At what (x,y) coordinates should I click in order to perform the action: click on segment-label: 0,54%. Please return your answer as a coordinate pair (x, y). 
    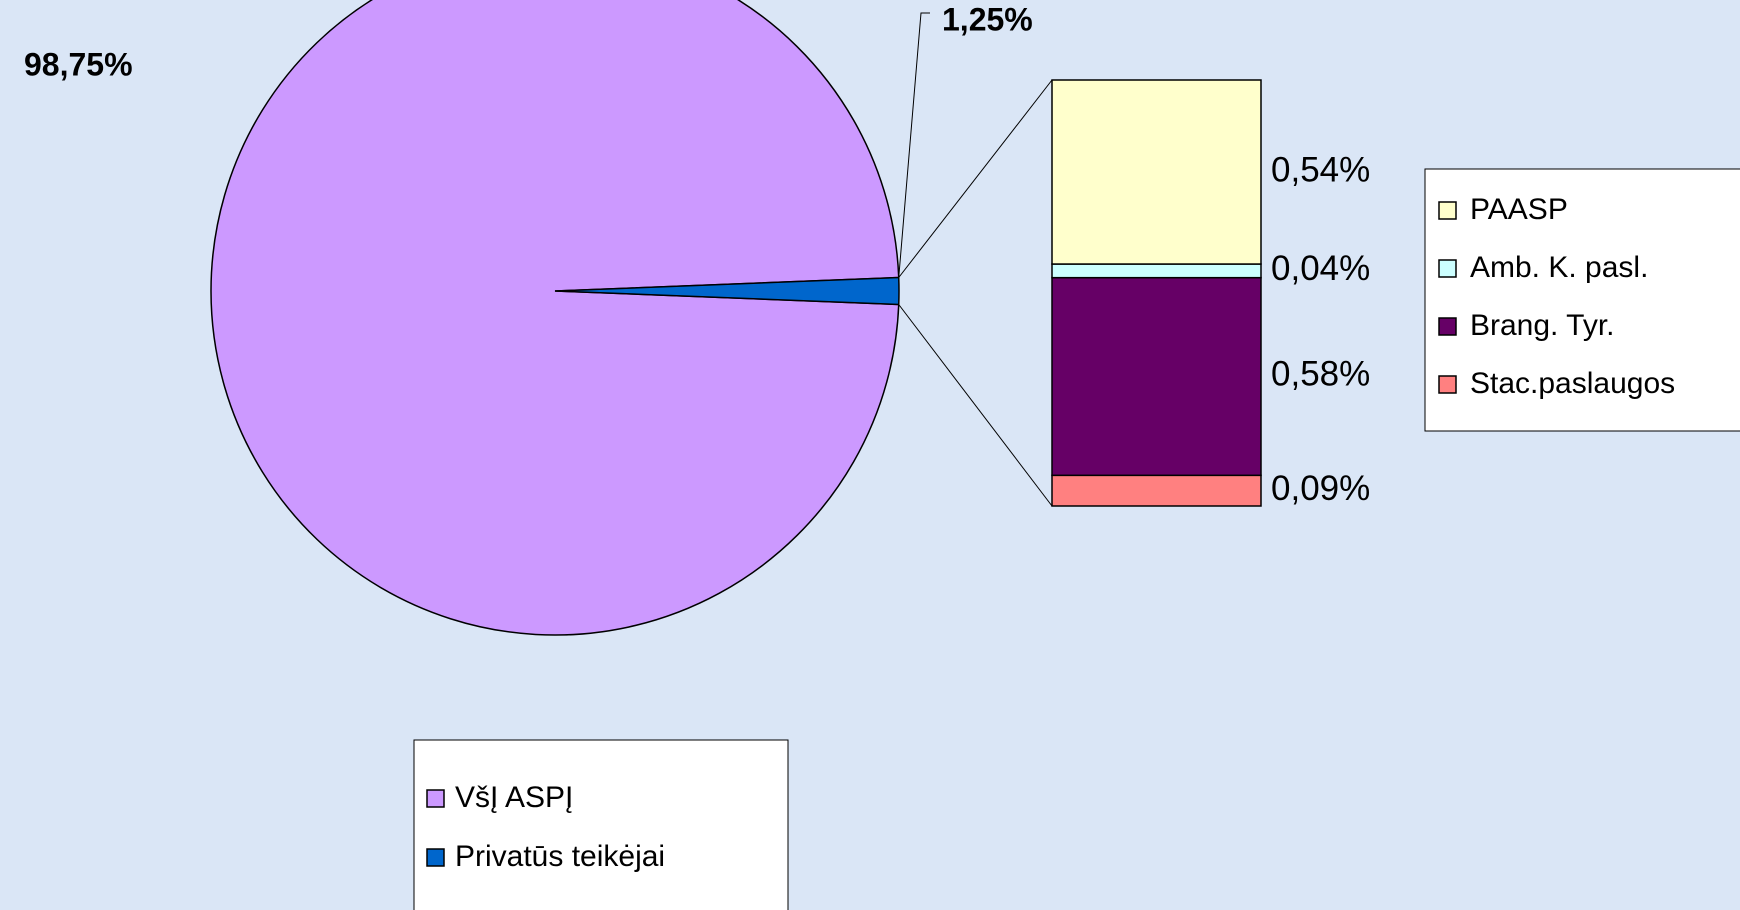
    Looking at the image, I should click on (1320, 169).